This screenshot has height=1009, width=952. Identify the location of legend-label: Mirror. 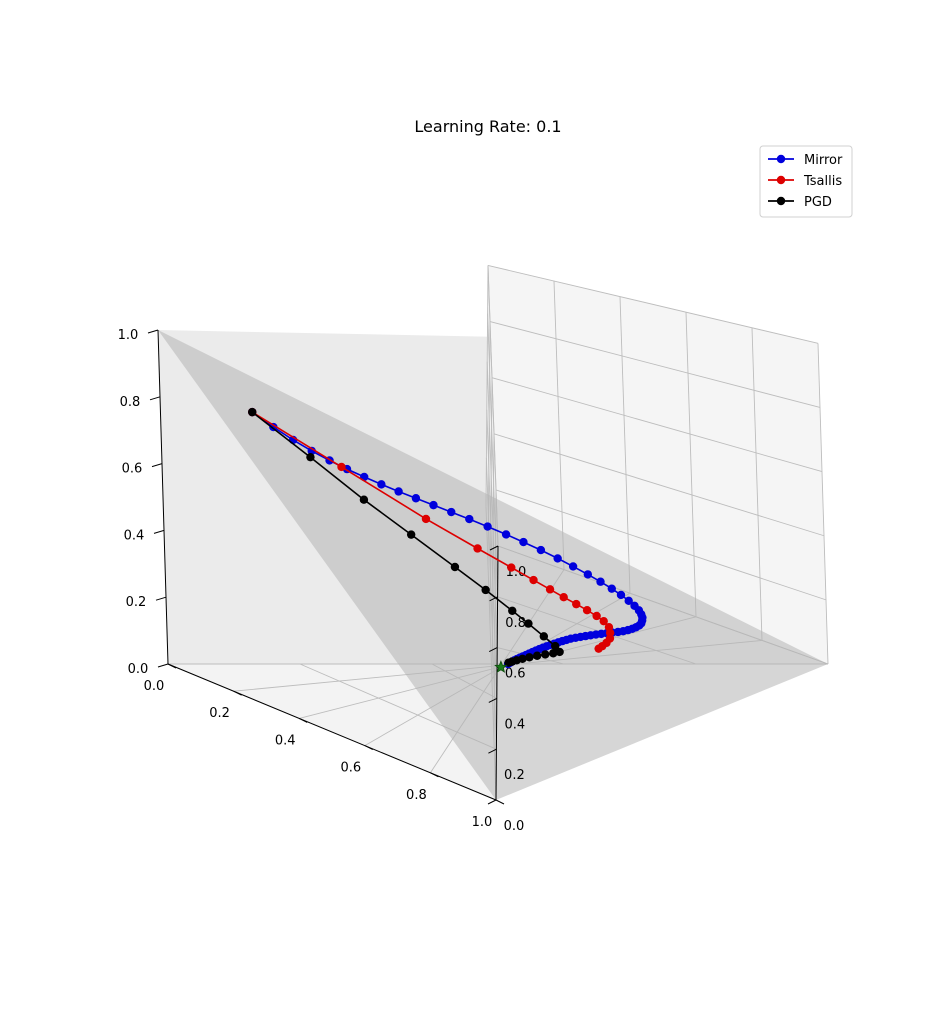
(823, 160).